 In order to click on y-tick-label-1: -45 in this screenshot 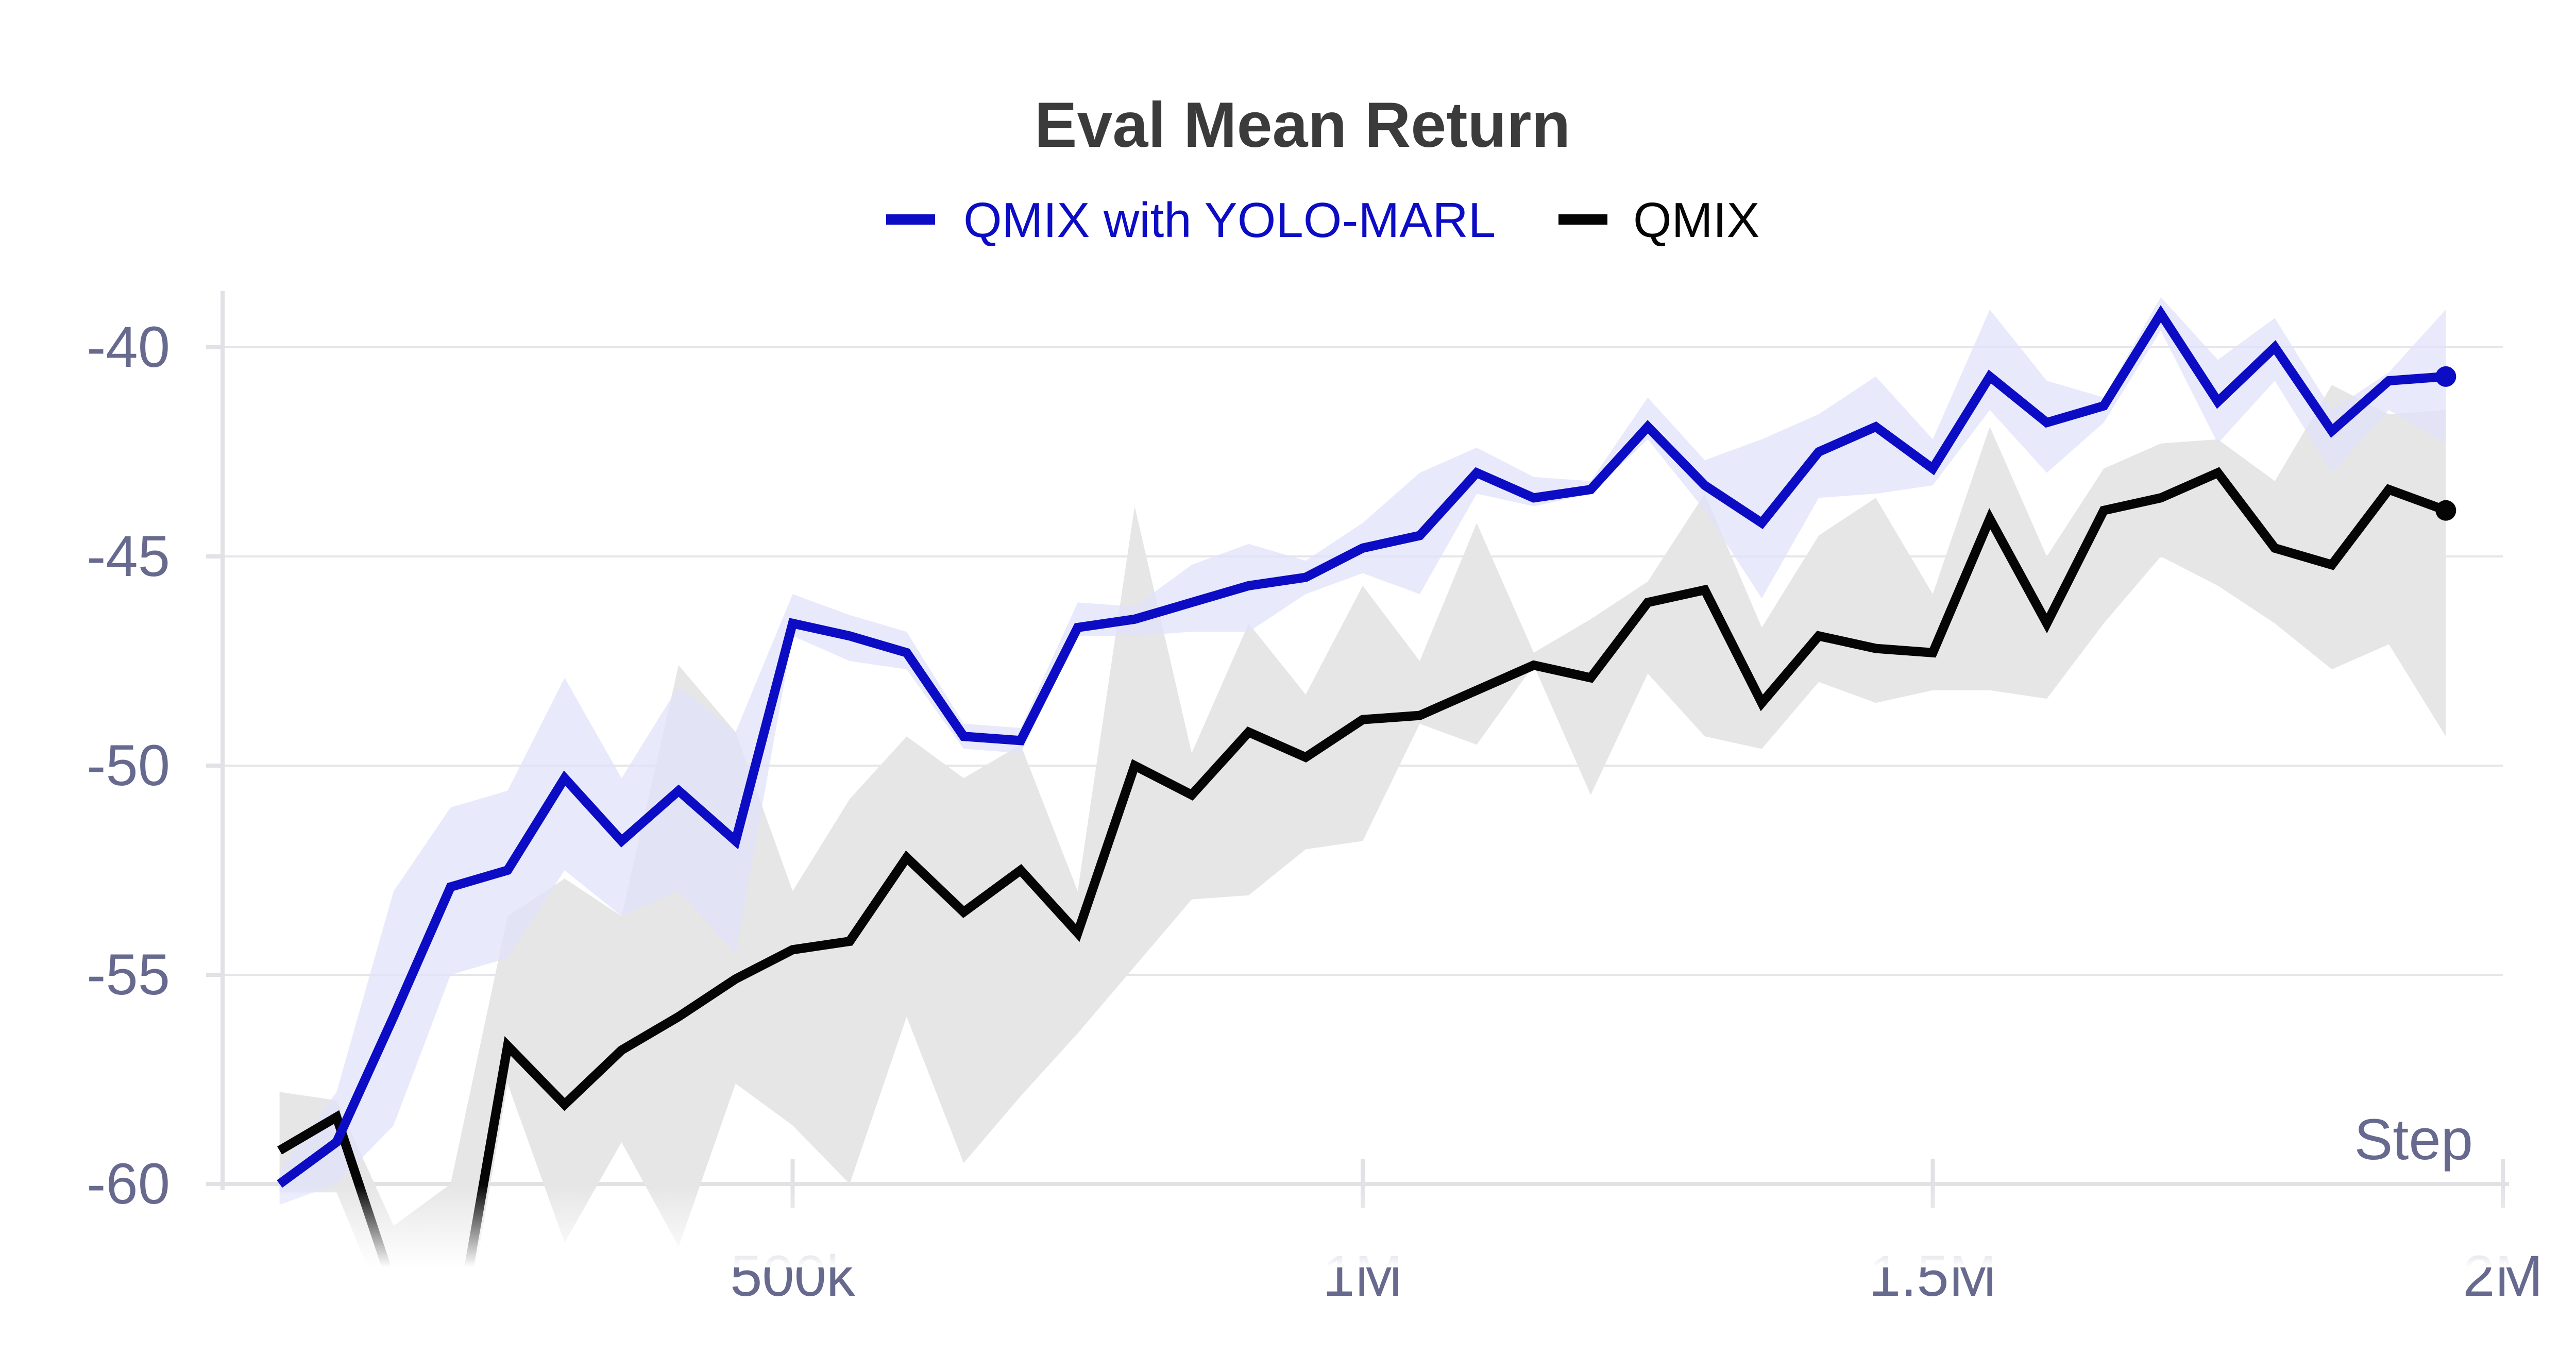, I will do `click(128, 556)`.